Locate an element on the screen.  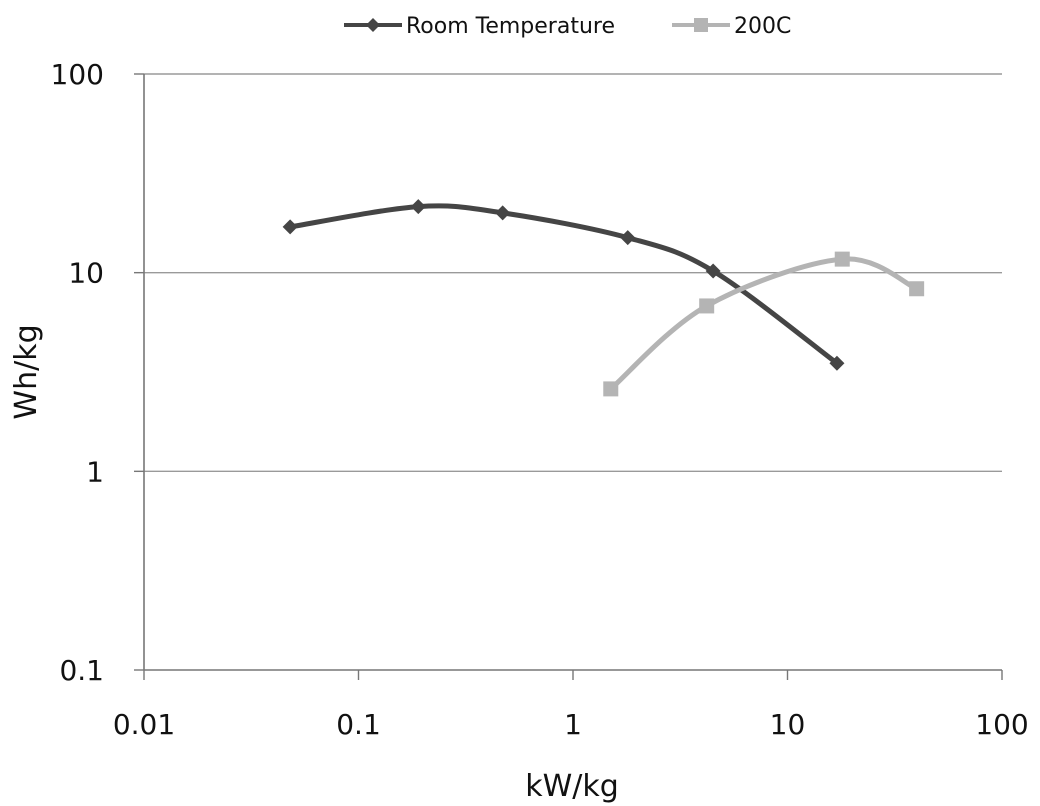
series-line-200c is located at coordinates (764, 324).